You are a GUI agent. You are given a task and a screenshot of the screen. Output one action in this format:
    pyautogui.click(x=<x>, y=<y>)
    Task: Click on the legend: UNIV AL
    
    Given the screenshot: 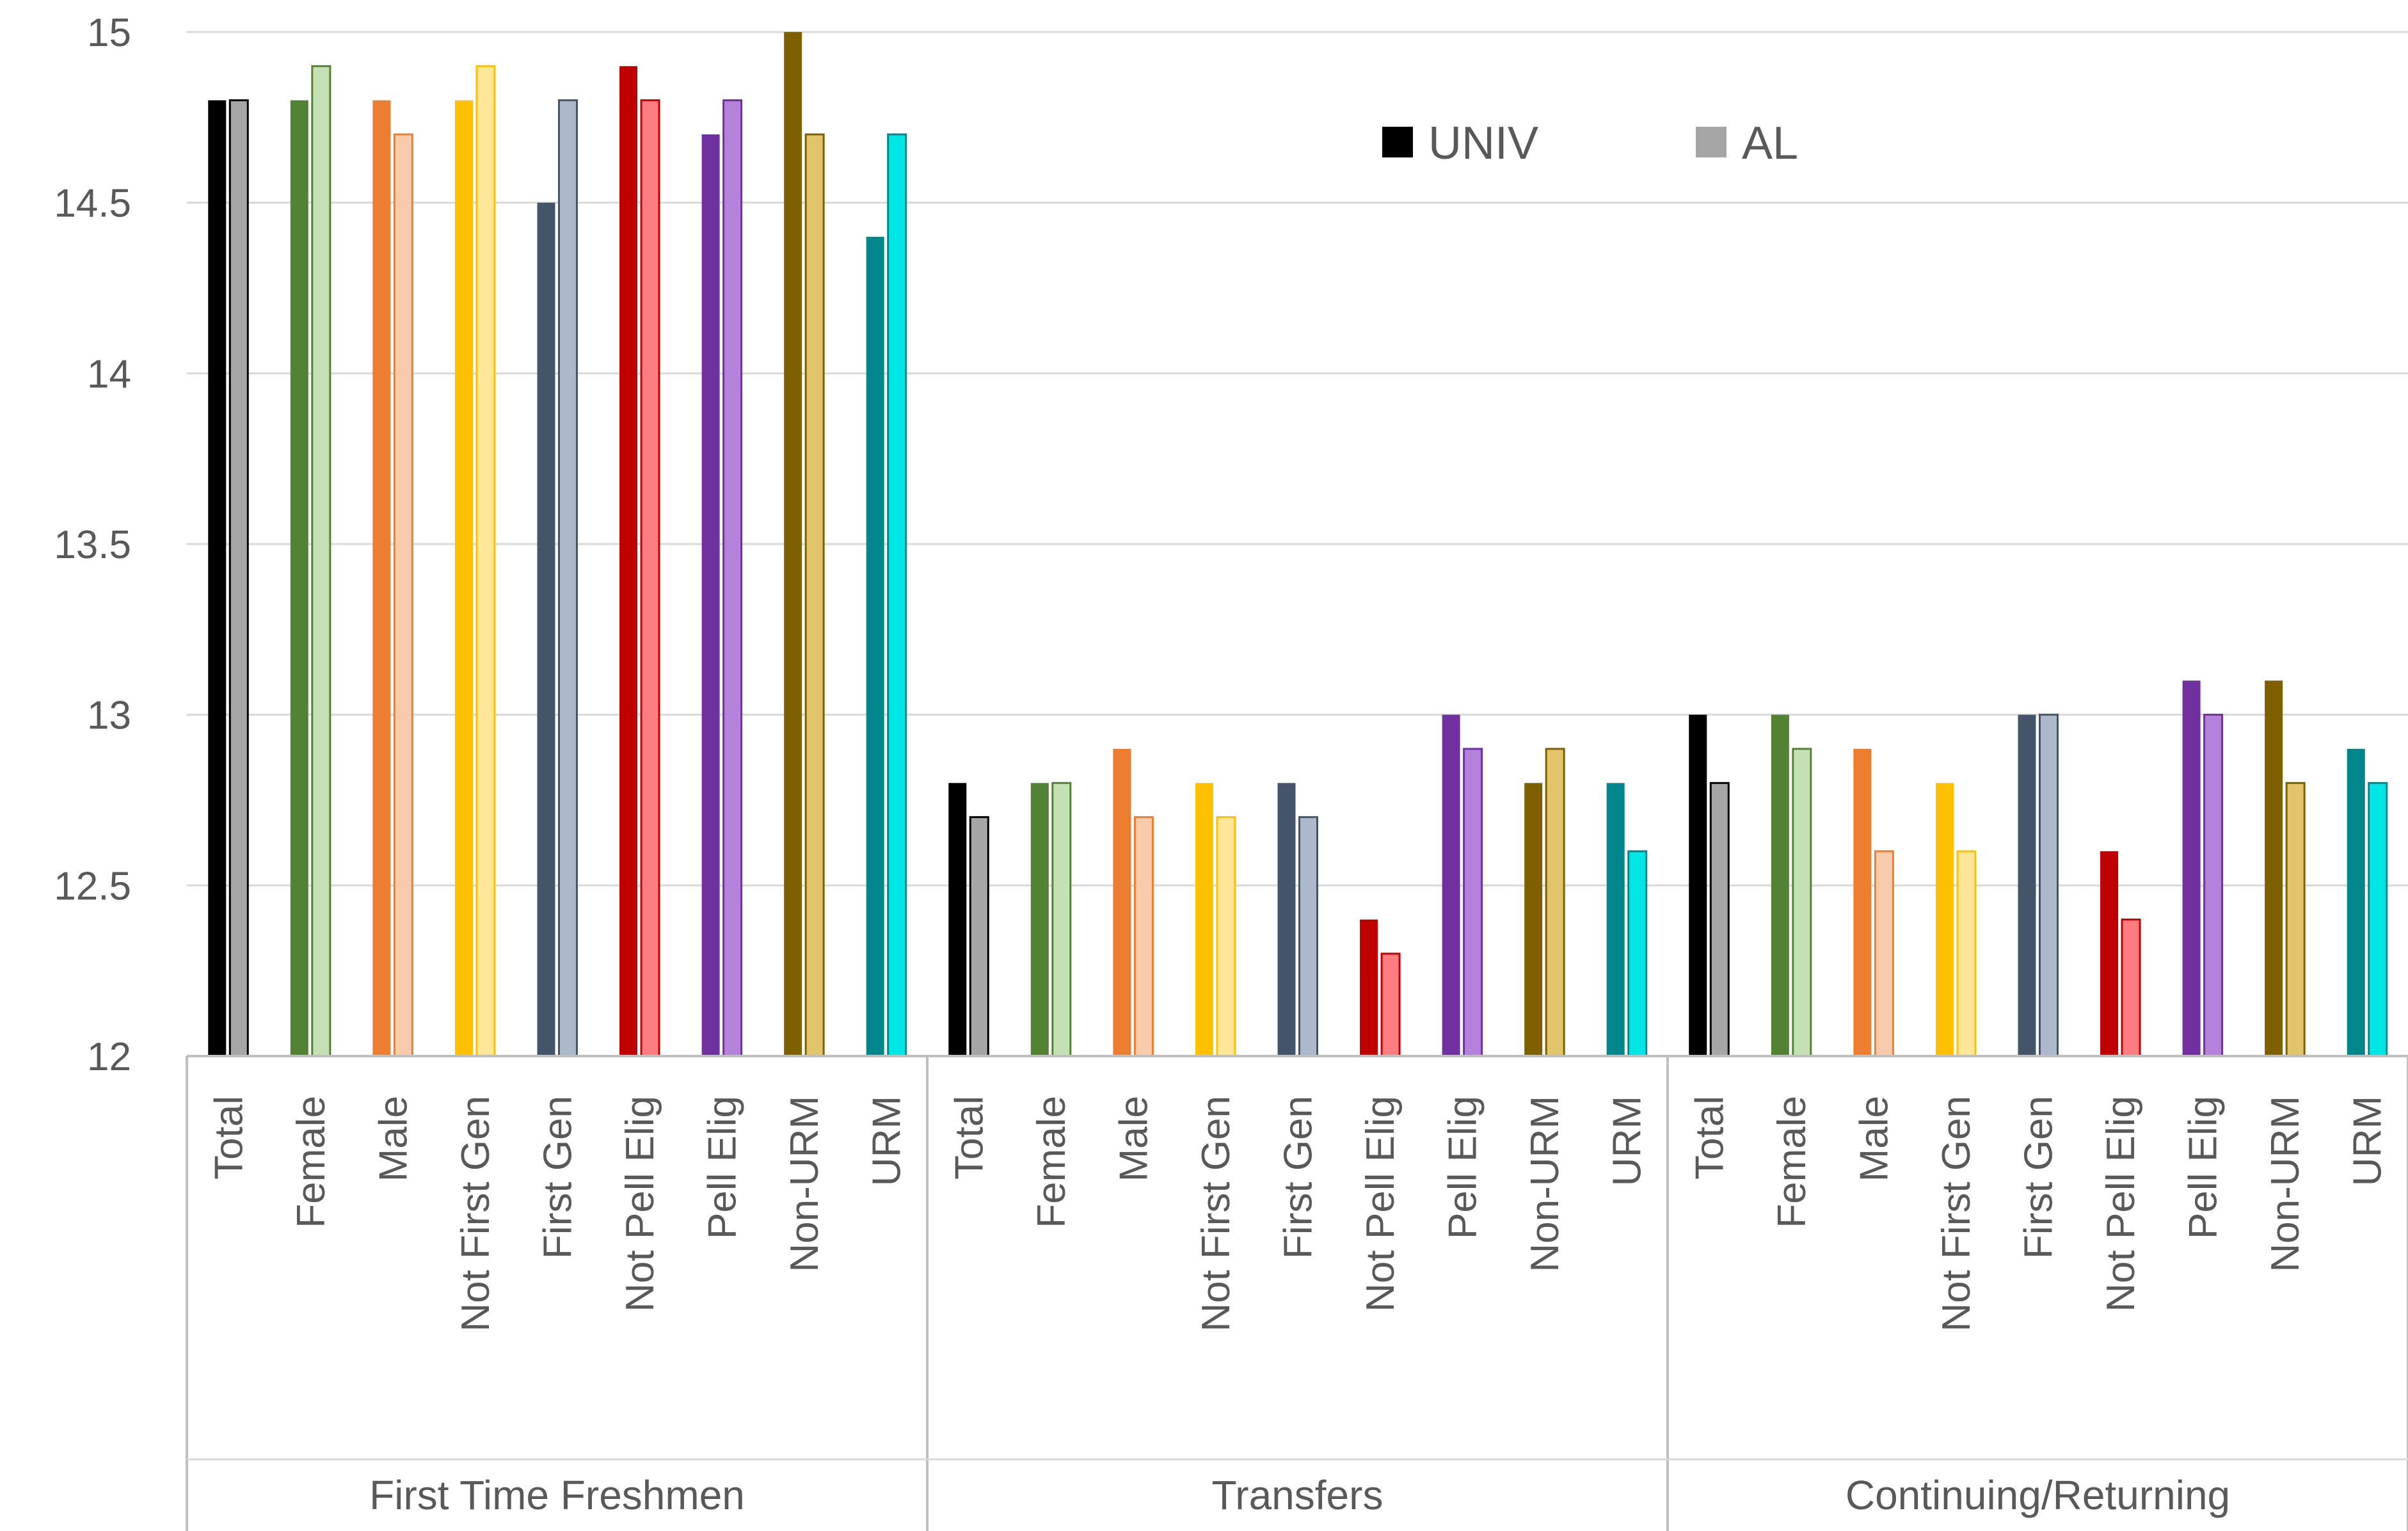 What is the action you would take?
    pyautogui.click(x=1590, y=143)
    